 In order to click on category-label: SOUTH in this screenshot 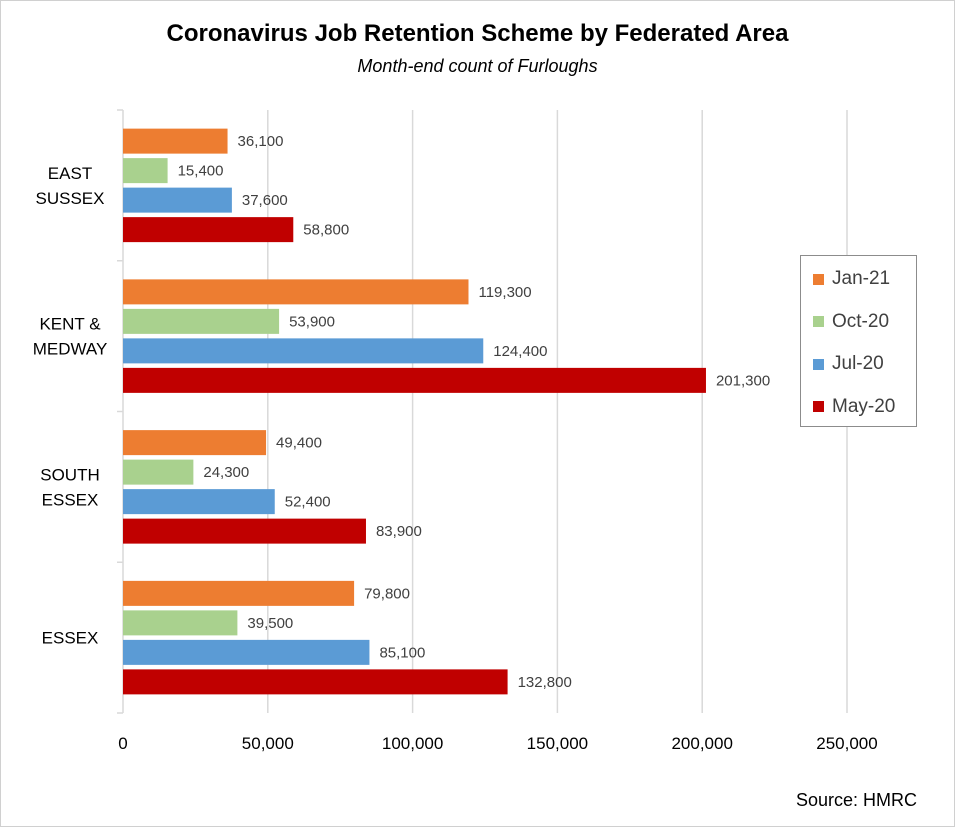, I will do `click(70, 474)`.